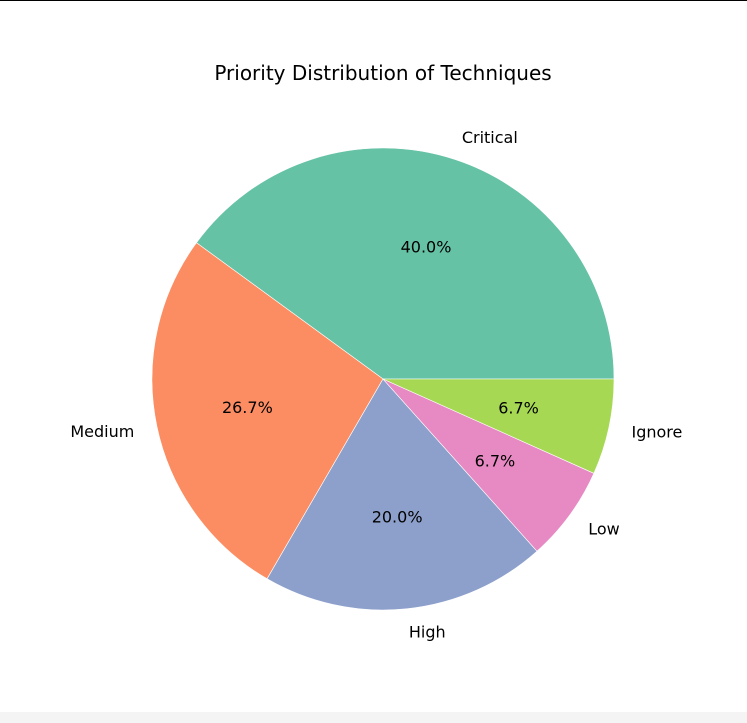 This screenshot has height=723, width=747. Describe the element at coordinates (604, 528) in the screenshot. I see `category-label-low: Low` at that location.